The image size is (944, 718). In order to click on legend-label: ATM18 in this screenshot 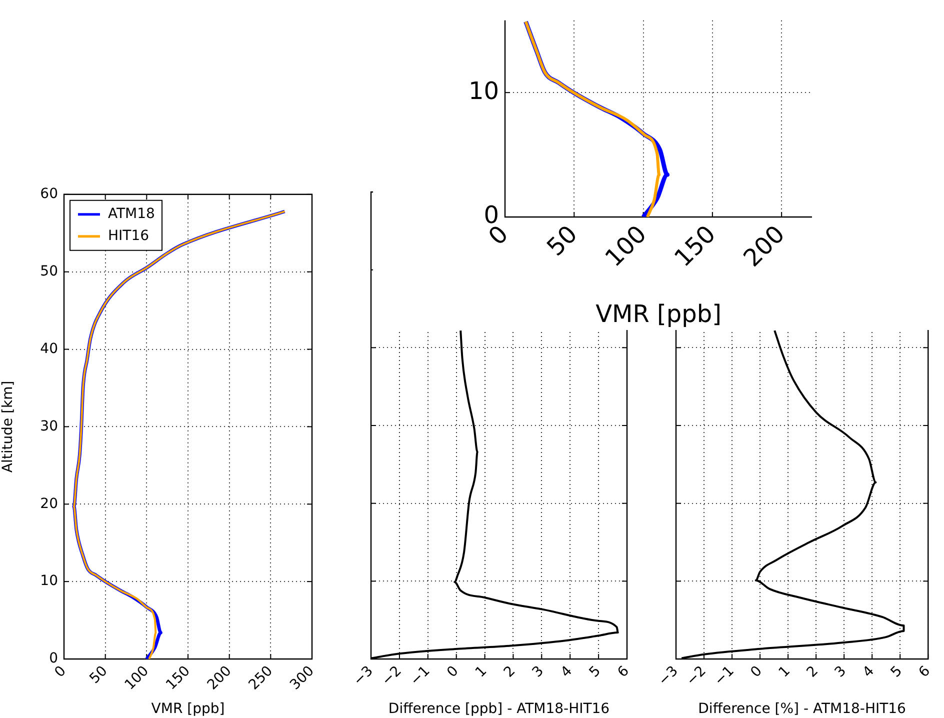, I will do `click(131, 214)`.